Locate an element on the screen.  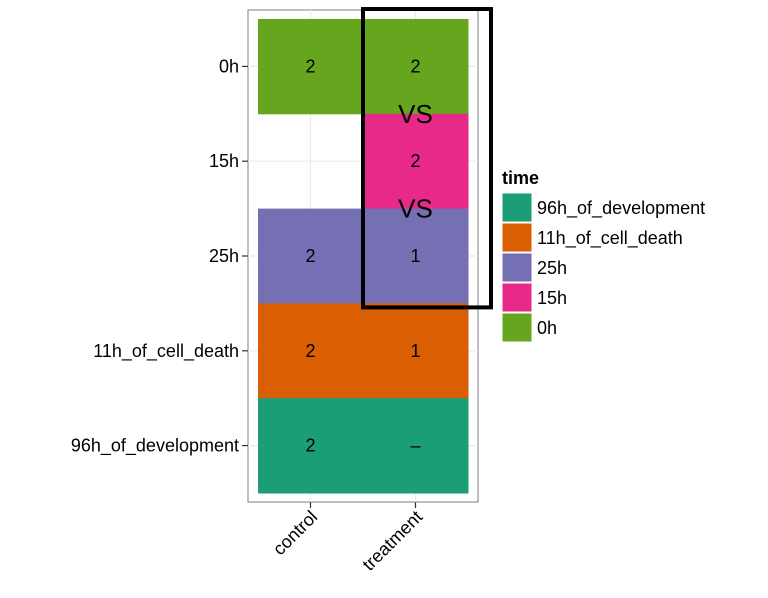
highlight is located at coordinates (427, 158).